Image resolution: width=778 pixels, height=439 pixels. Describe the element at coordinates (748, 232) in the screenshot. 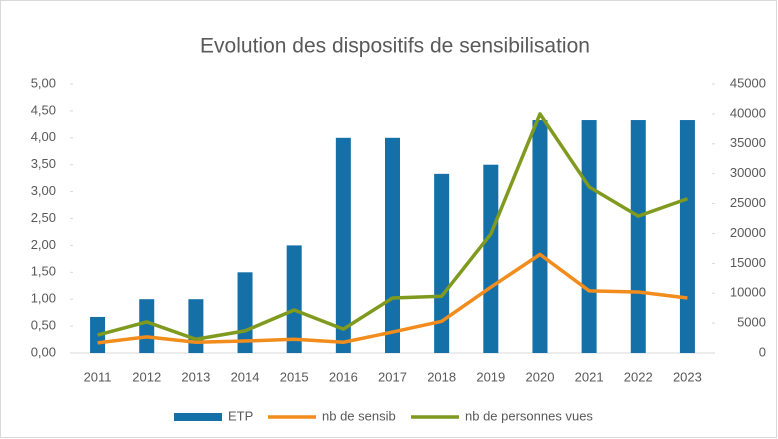

I see `y2-tick-label: 20000` at that location.